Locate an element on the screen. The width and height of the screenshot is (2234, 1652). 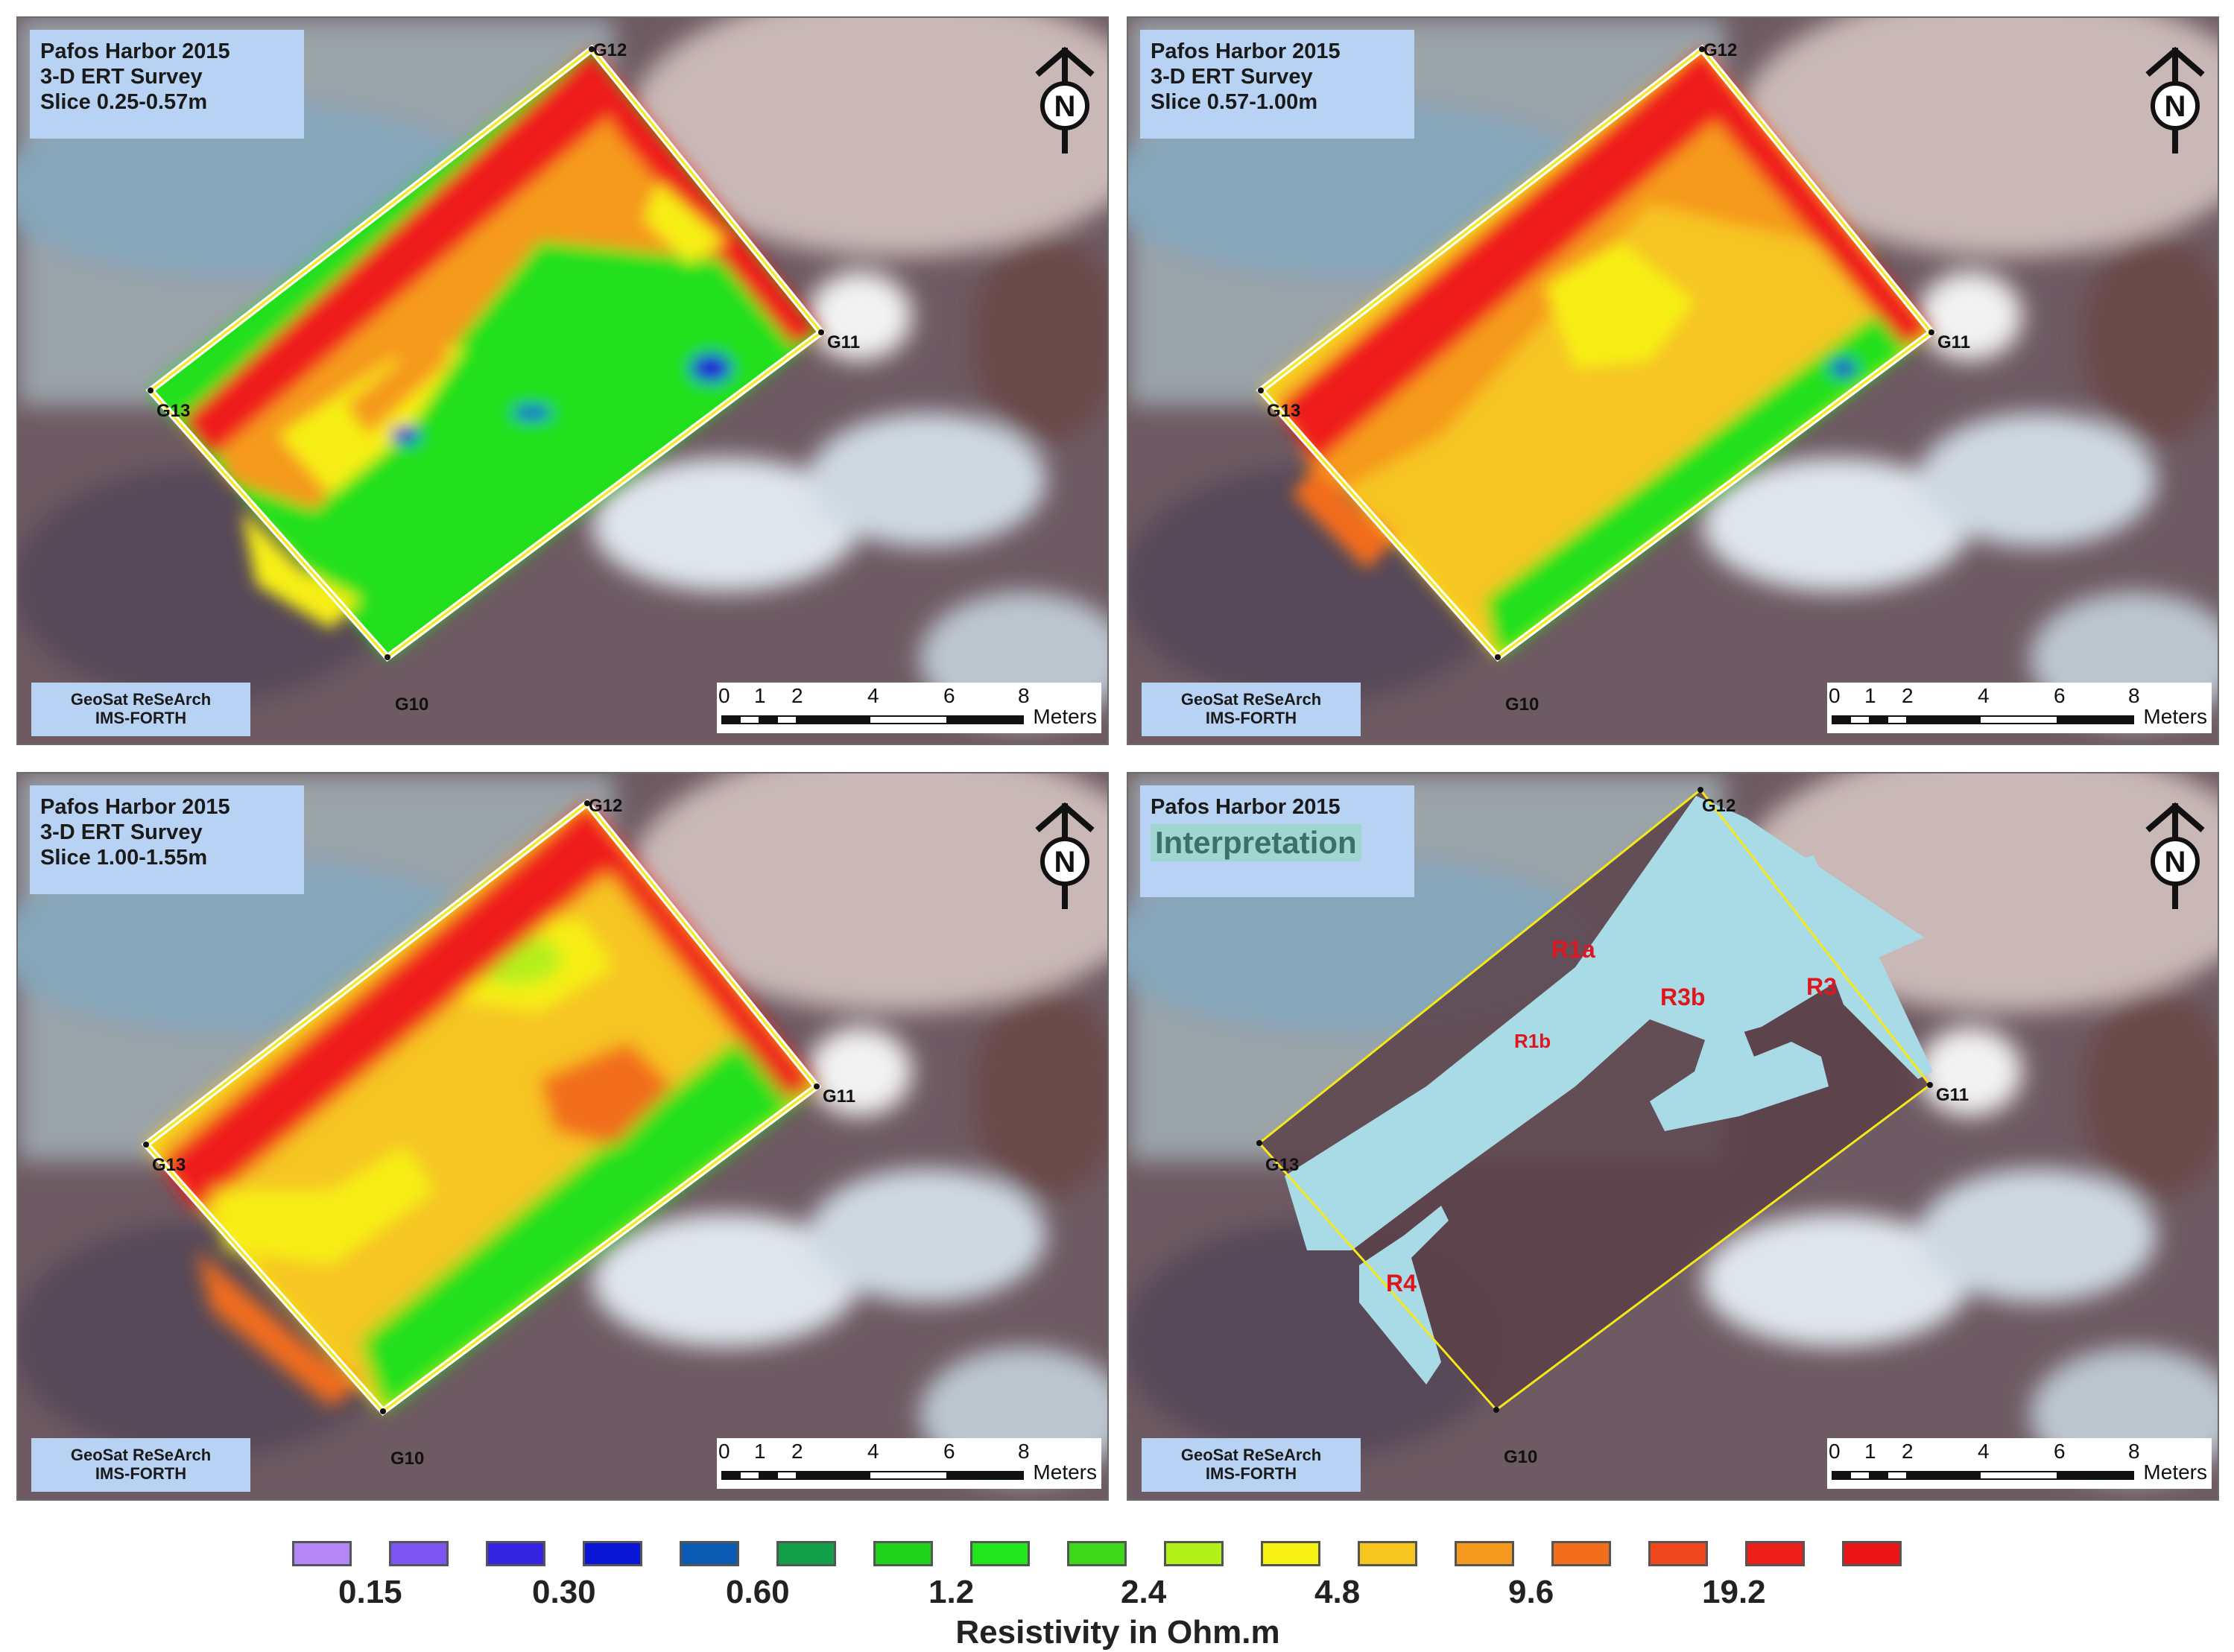
legend-title: Resistivity in Ohm.m is located at coordinates (1117, 1633).